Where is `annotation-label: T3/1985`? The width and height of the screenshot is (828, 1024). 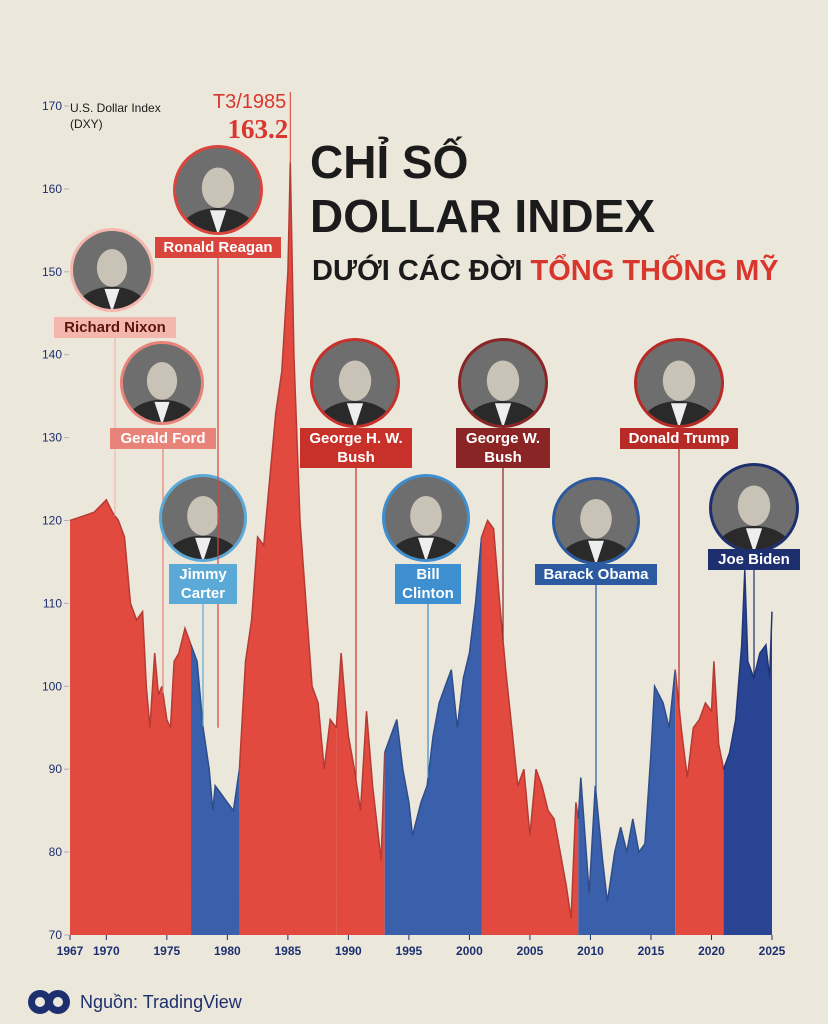
annotation-label: T3/1985 is located at coordinates (249, 102).